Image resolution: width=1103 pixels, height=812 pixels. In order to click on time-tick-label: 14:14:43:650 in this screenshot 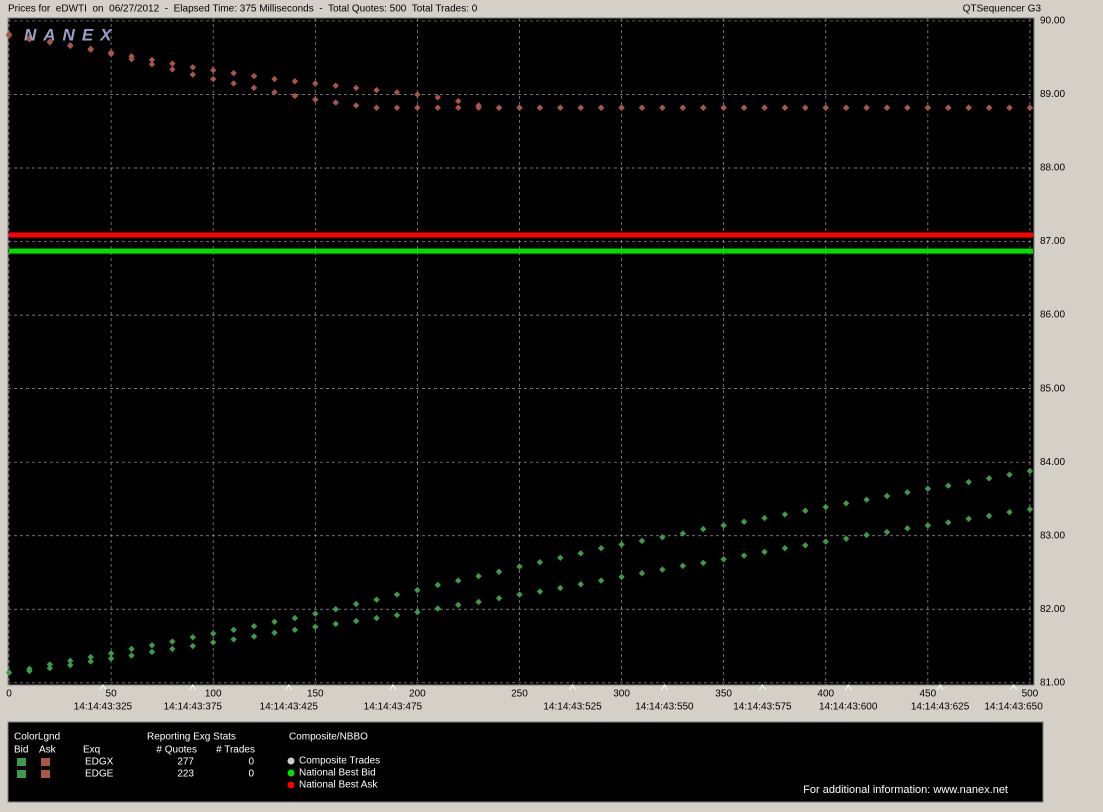, I will do `click(1013, 707)`.